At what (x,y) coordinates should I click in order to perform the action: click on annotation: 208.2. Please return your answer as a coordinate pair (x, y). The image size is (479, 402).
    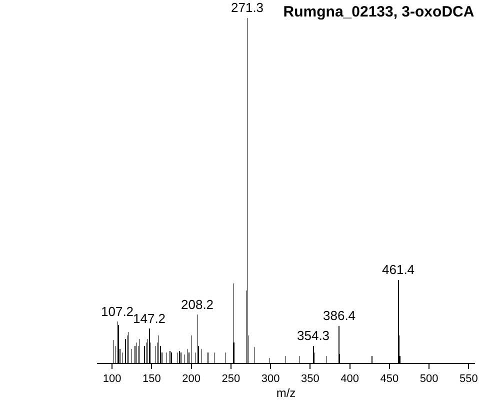
    Looking at the image, I should click on (197, 304).